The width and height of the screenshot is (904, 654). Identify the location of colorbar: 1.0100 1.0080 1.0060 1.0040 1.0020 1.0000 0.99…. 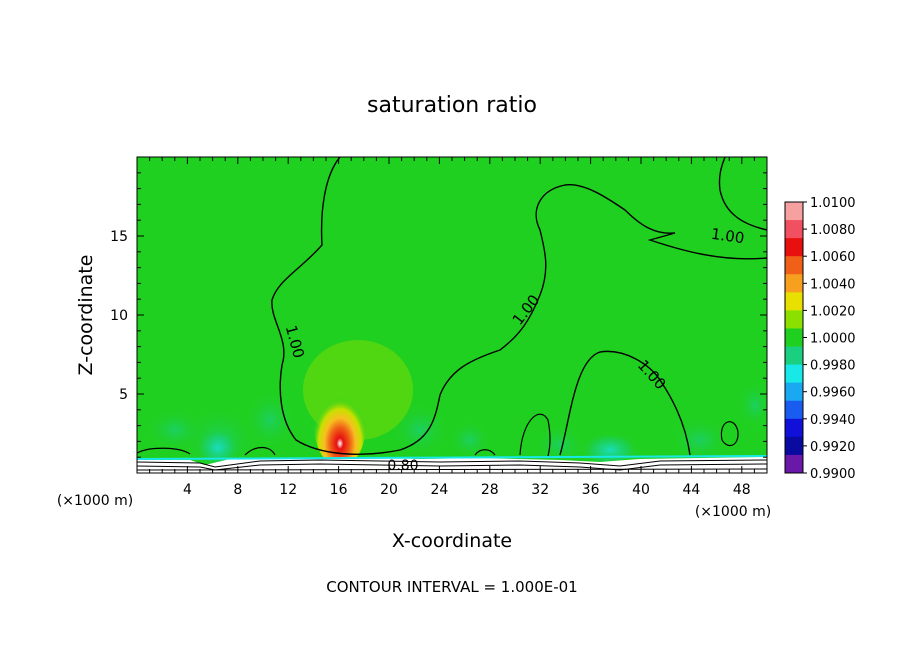
(820, 339).